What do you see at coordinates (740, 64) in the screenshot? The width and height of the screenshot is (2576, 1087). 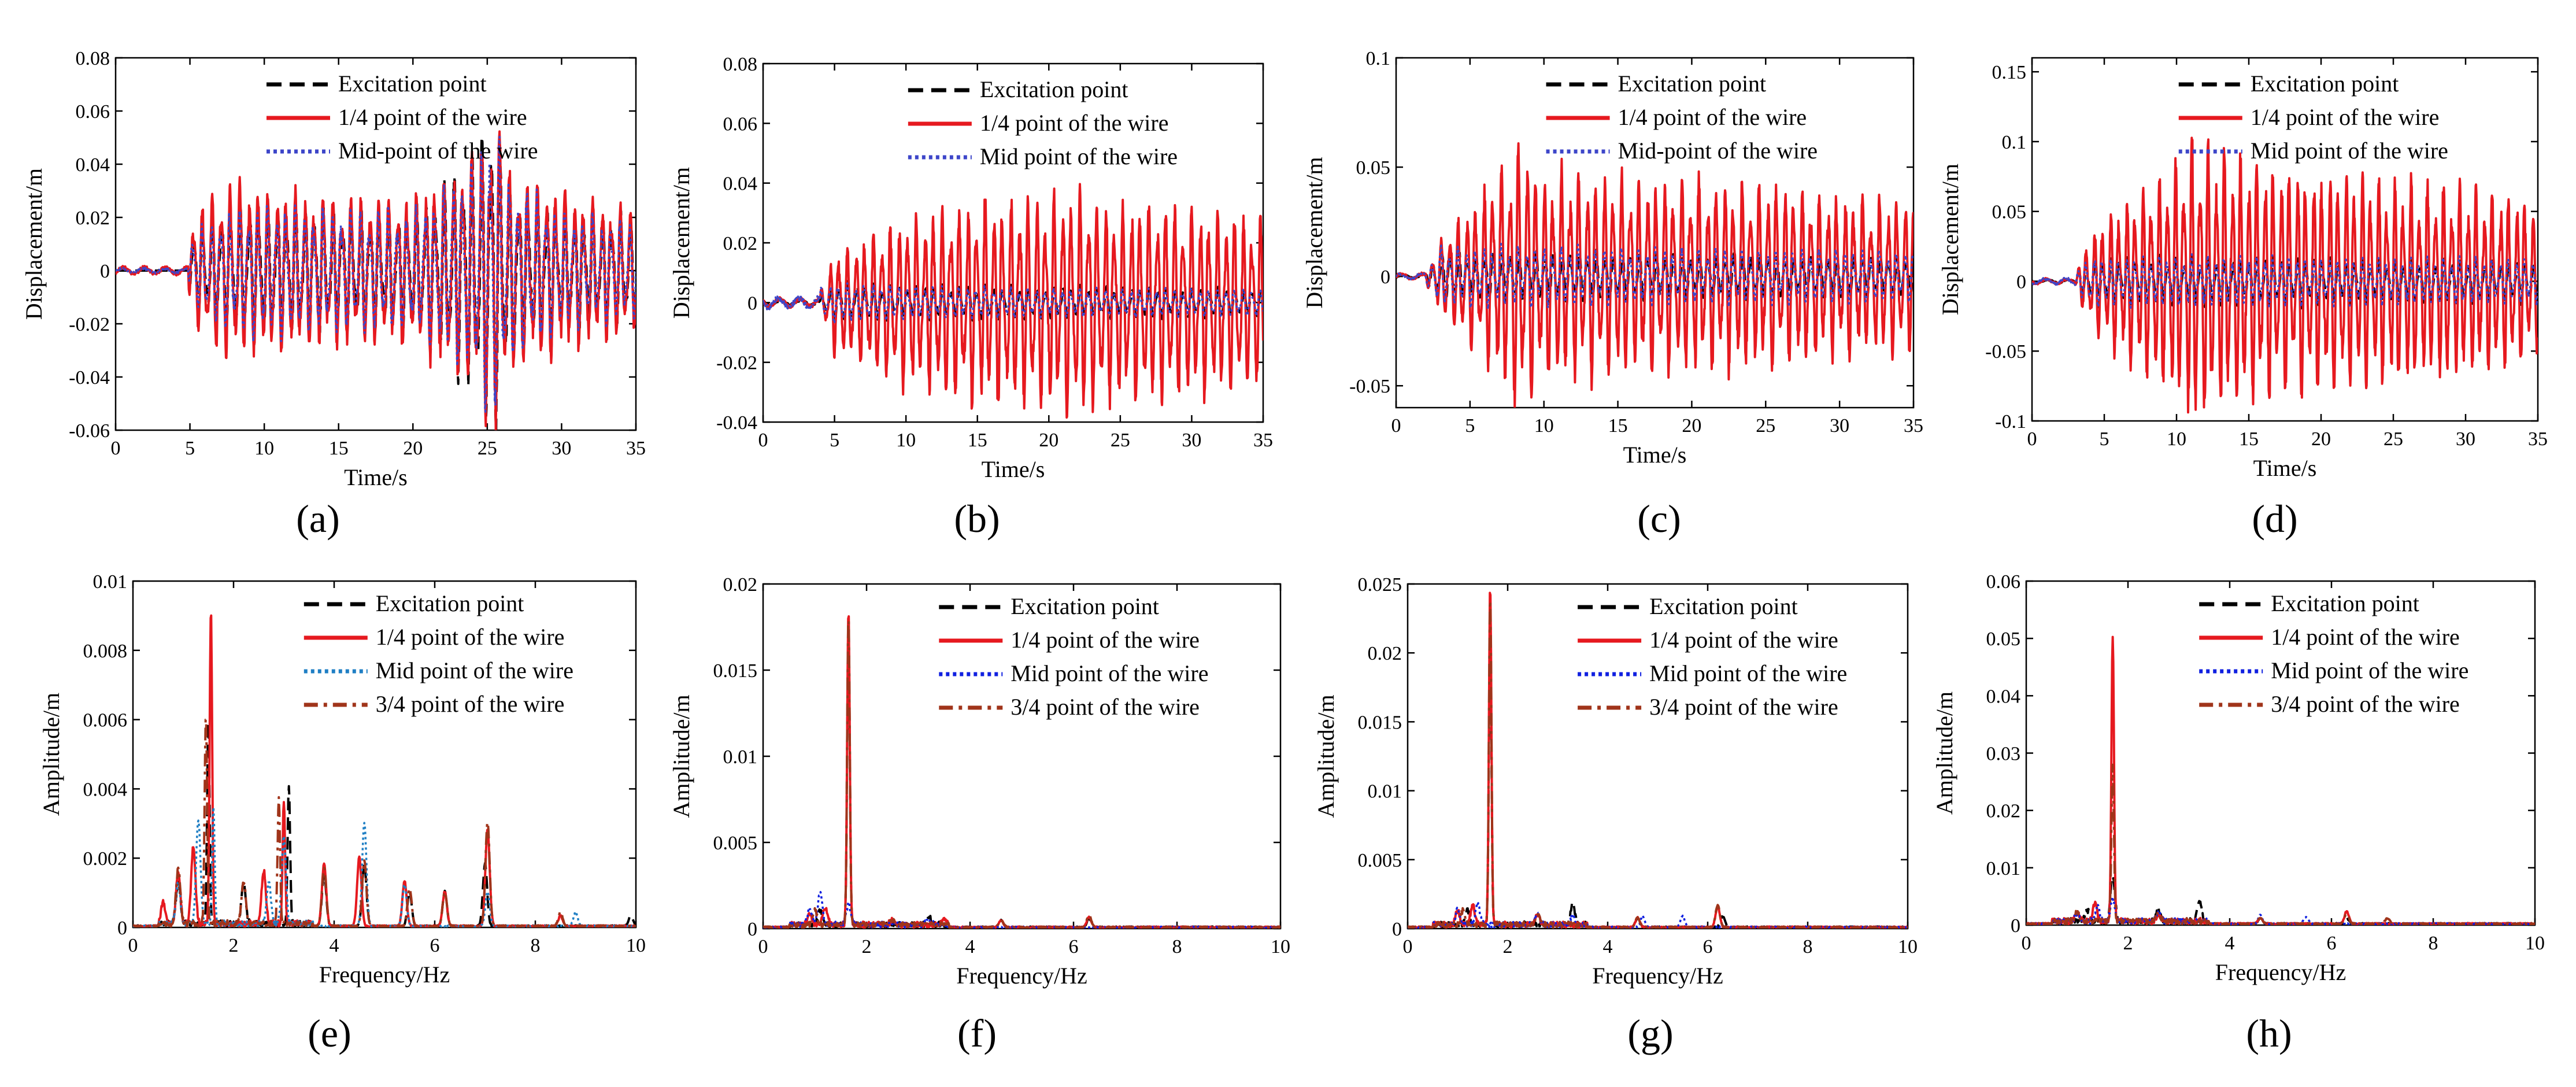 I see `y-tick-label: 0.08` at bounding box center [740, 64].